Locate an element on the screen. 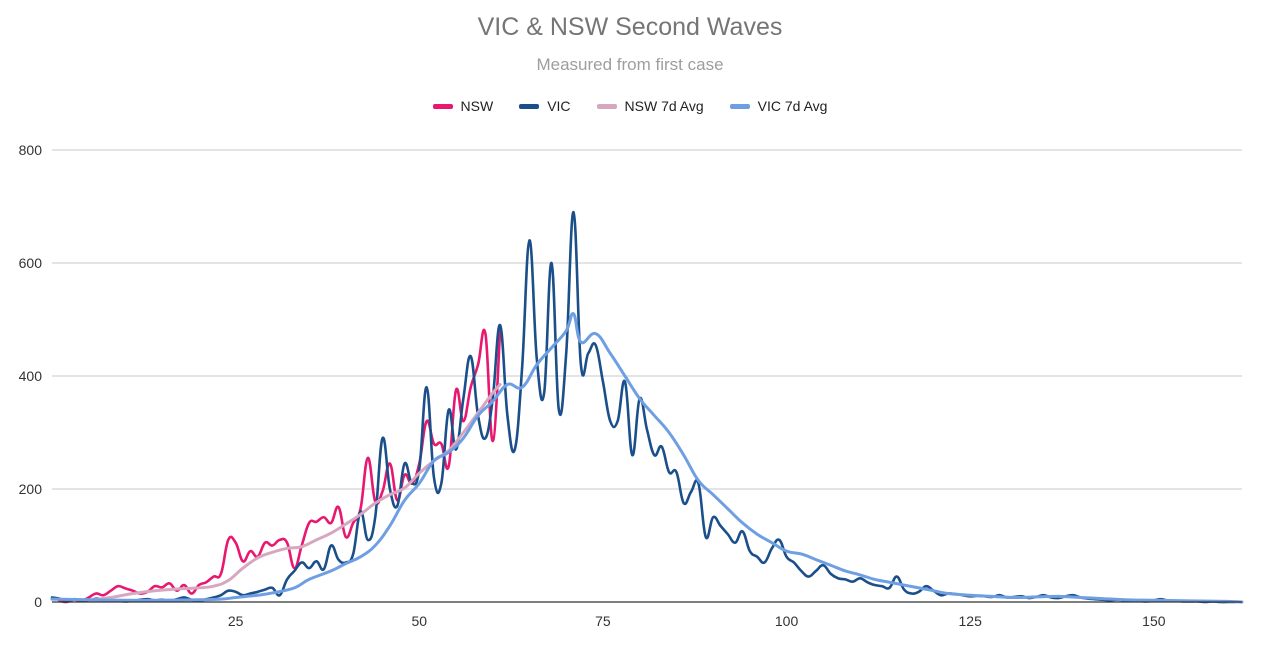 This screenshot has height=647, width=1265. x-tick-label: 75 is located at coordinates (603, 621).